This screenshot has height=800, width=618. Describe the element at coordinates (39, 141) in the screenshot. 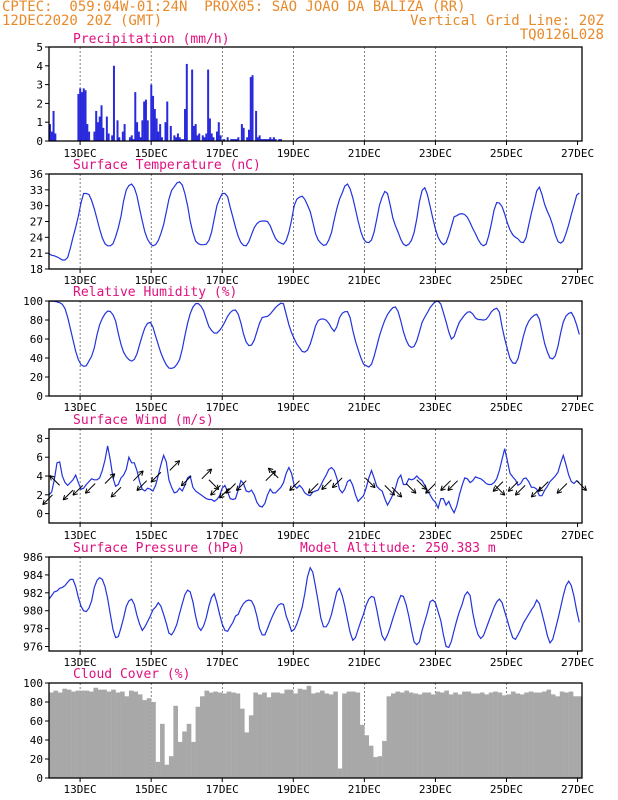

I see `y-tick-label: 0` at that location.